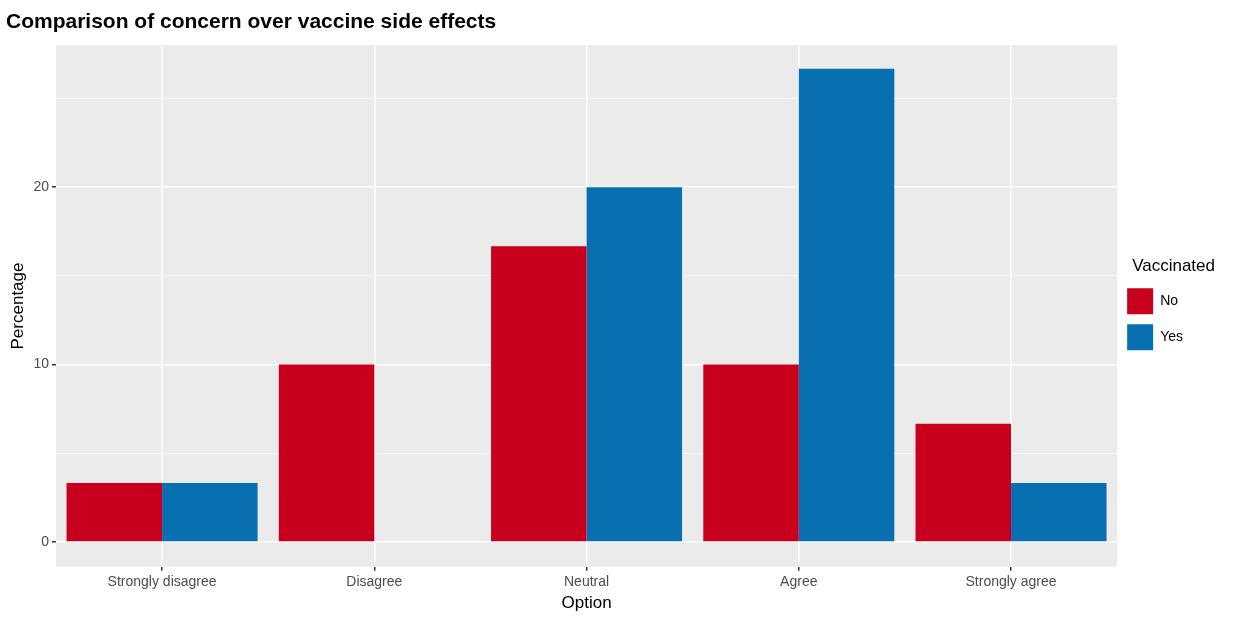  I want to click on x-tick-label: Disagree, so click(374, 581).